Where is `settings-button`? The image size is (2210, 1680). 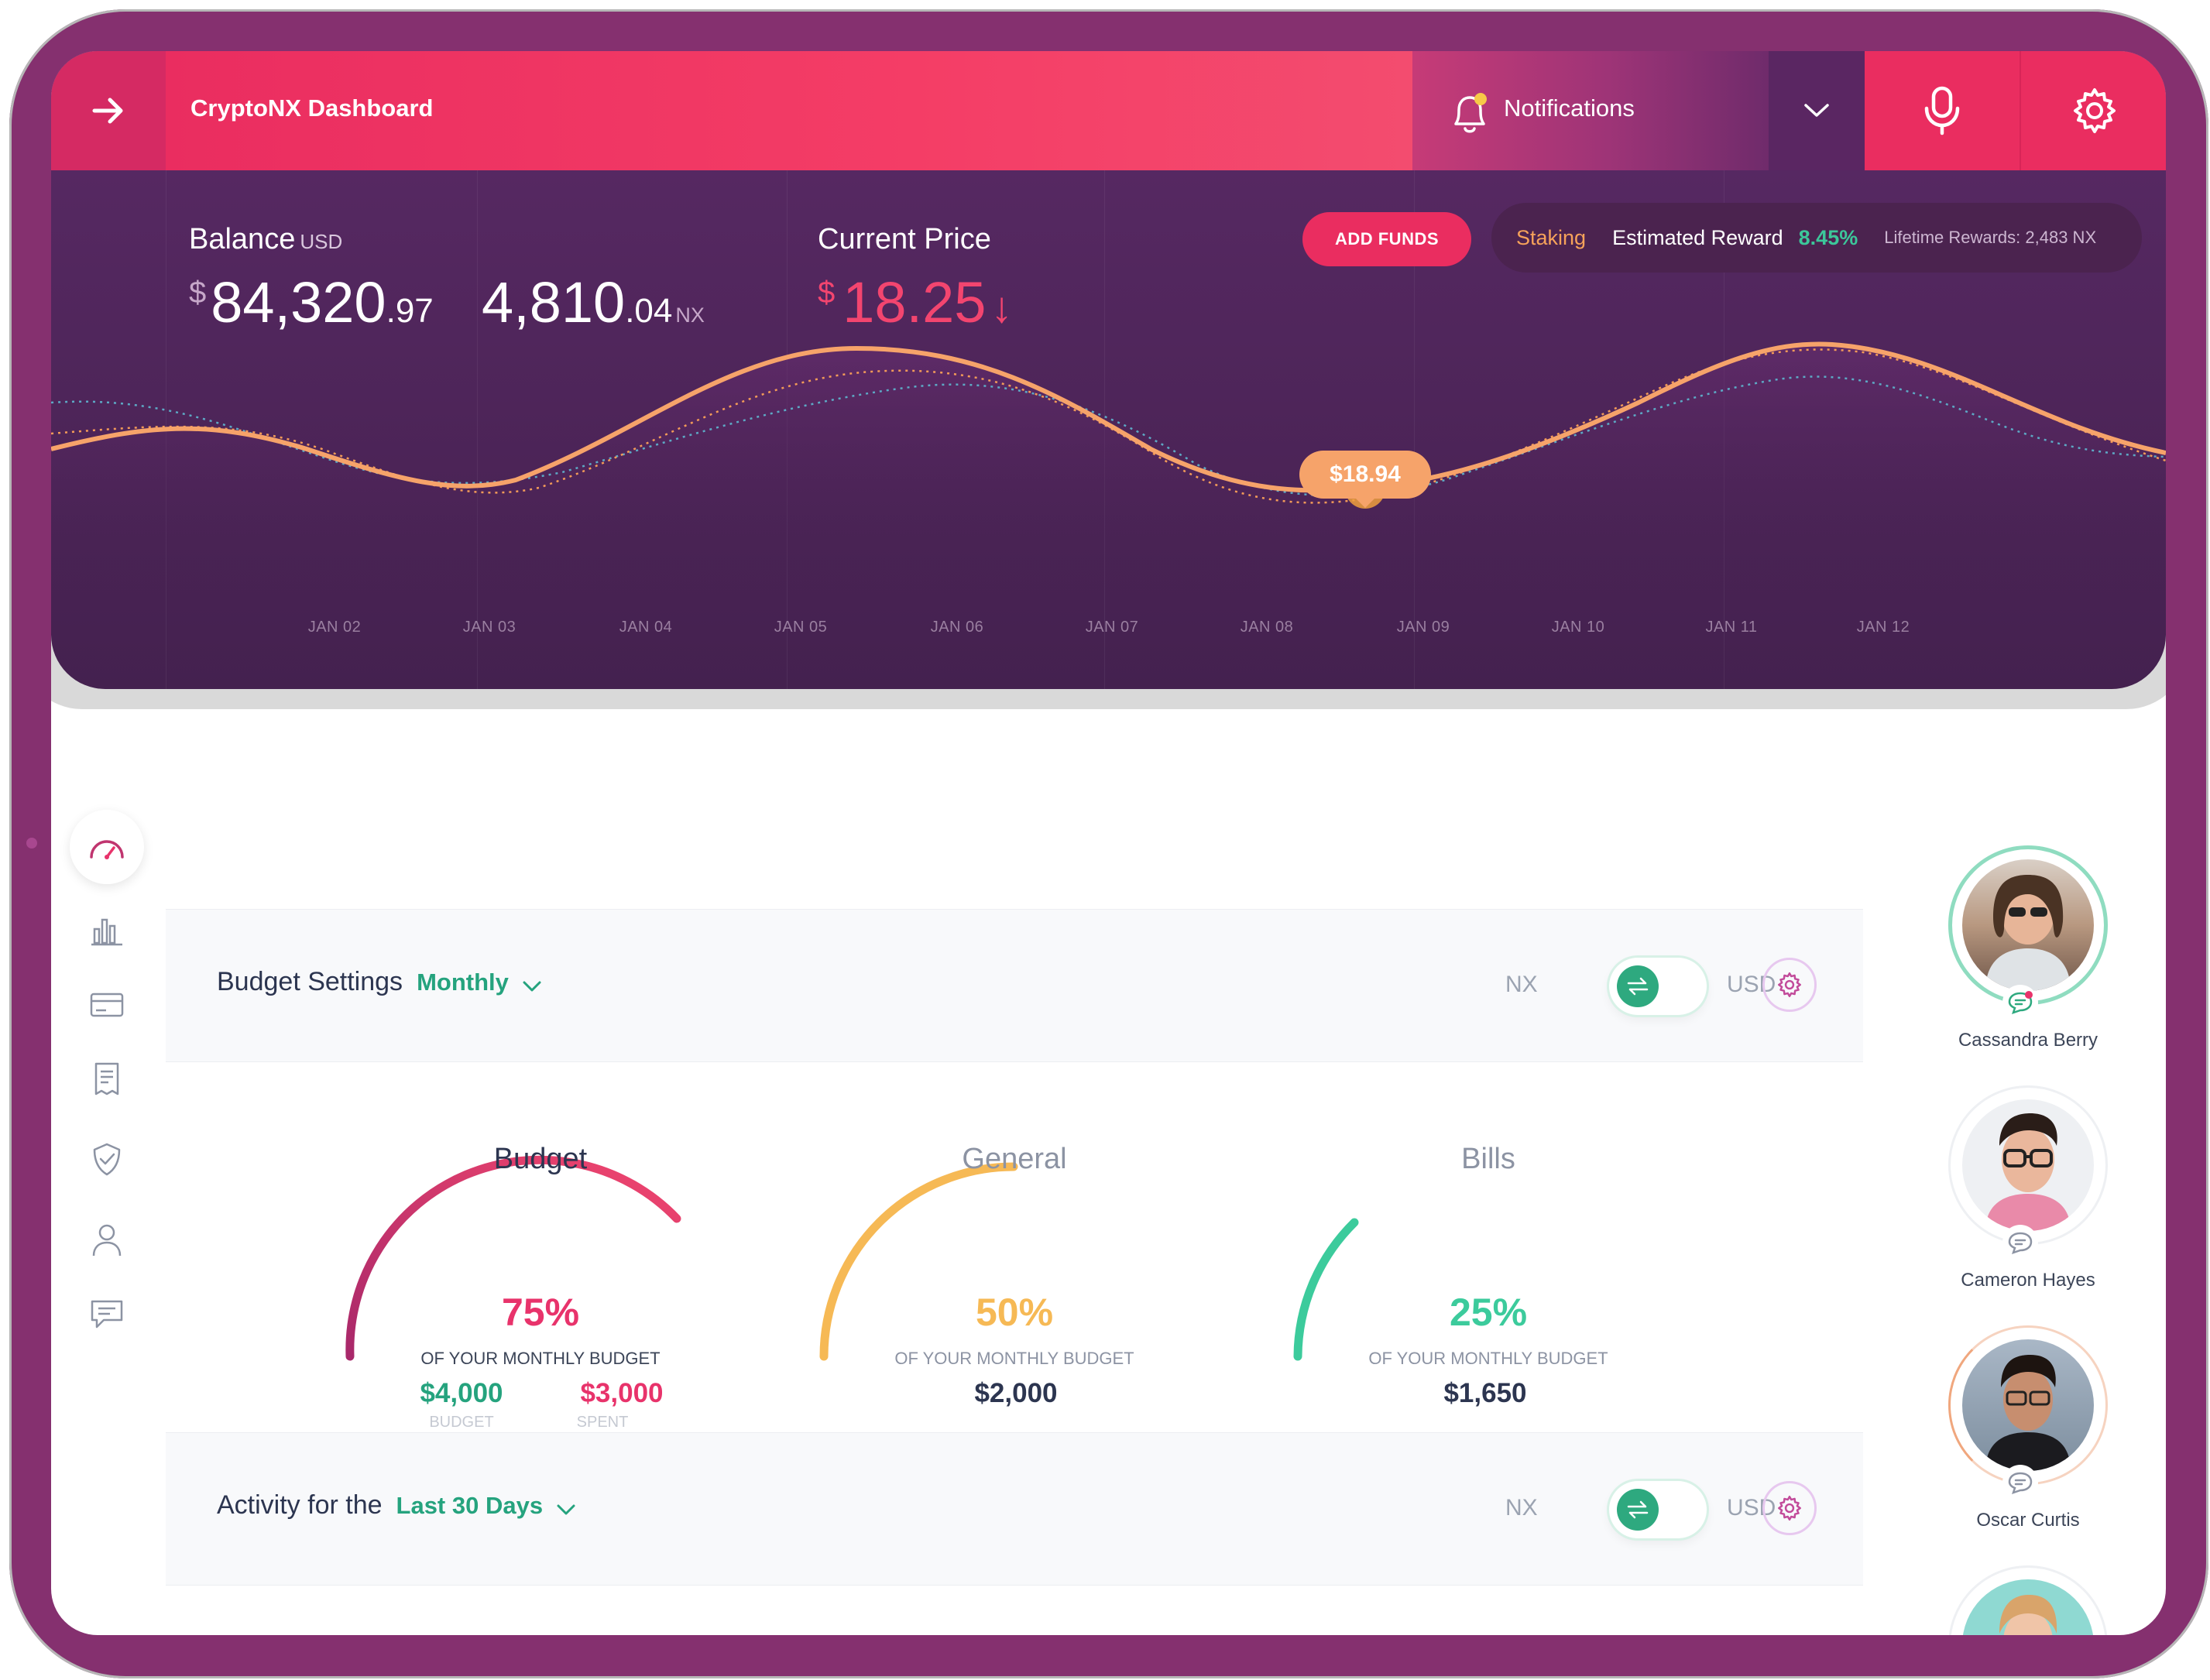
settings-button is located at coordinates (2093, 111).